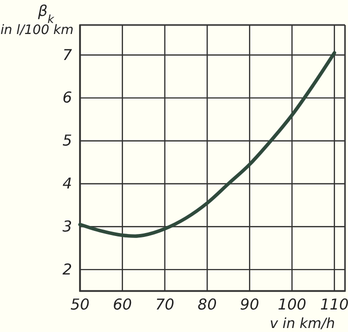 The image size is (348, 332). I want to click on y-tick-label: 7, so click(67, 55).